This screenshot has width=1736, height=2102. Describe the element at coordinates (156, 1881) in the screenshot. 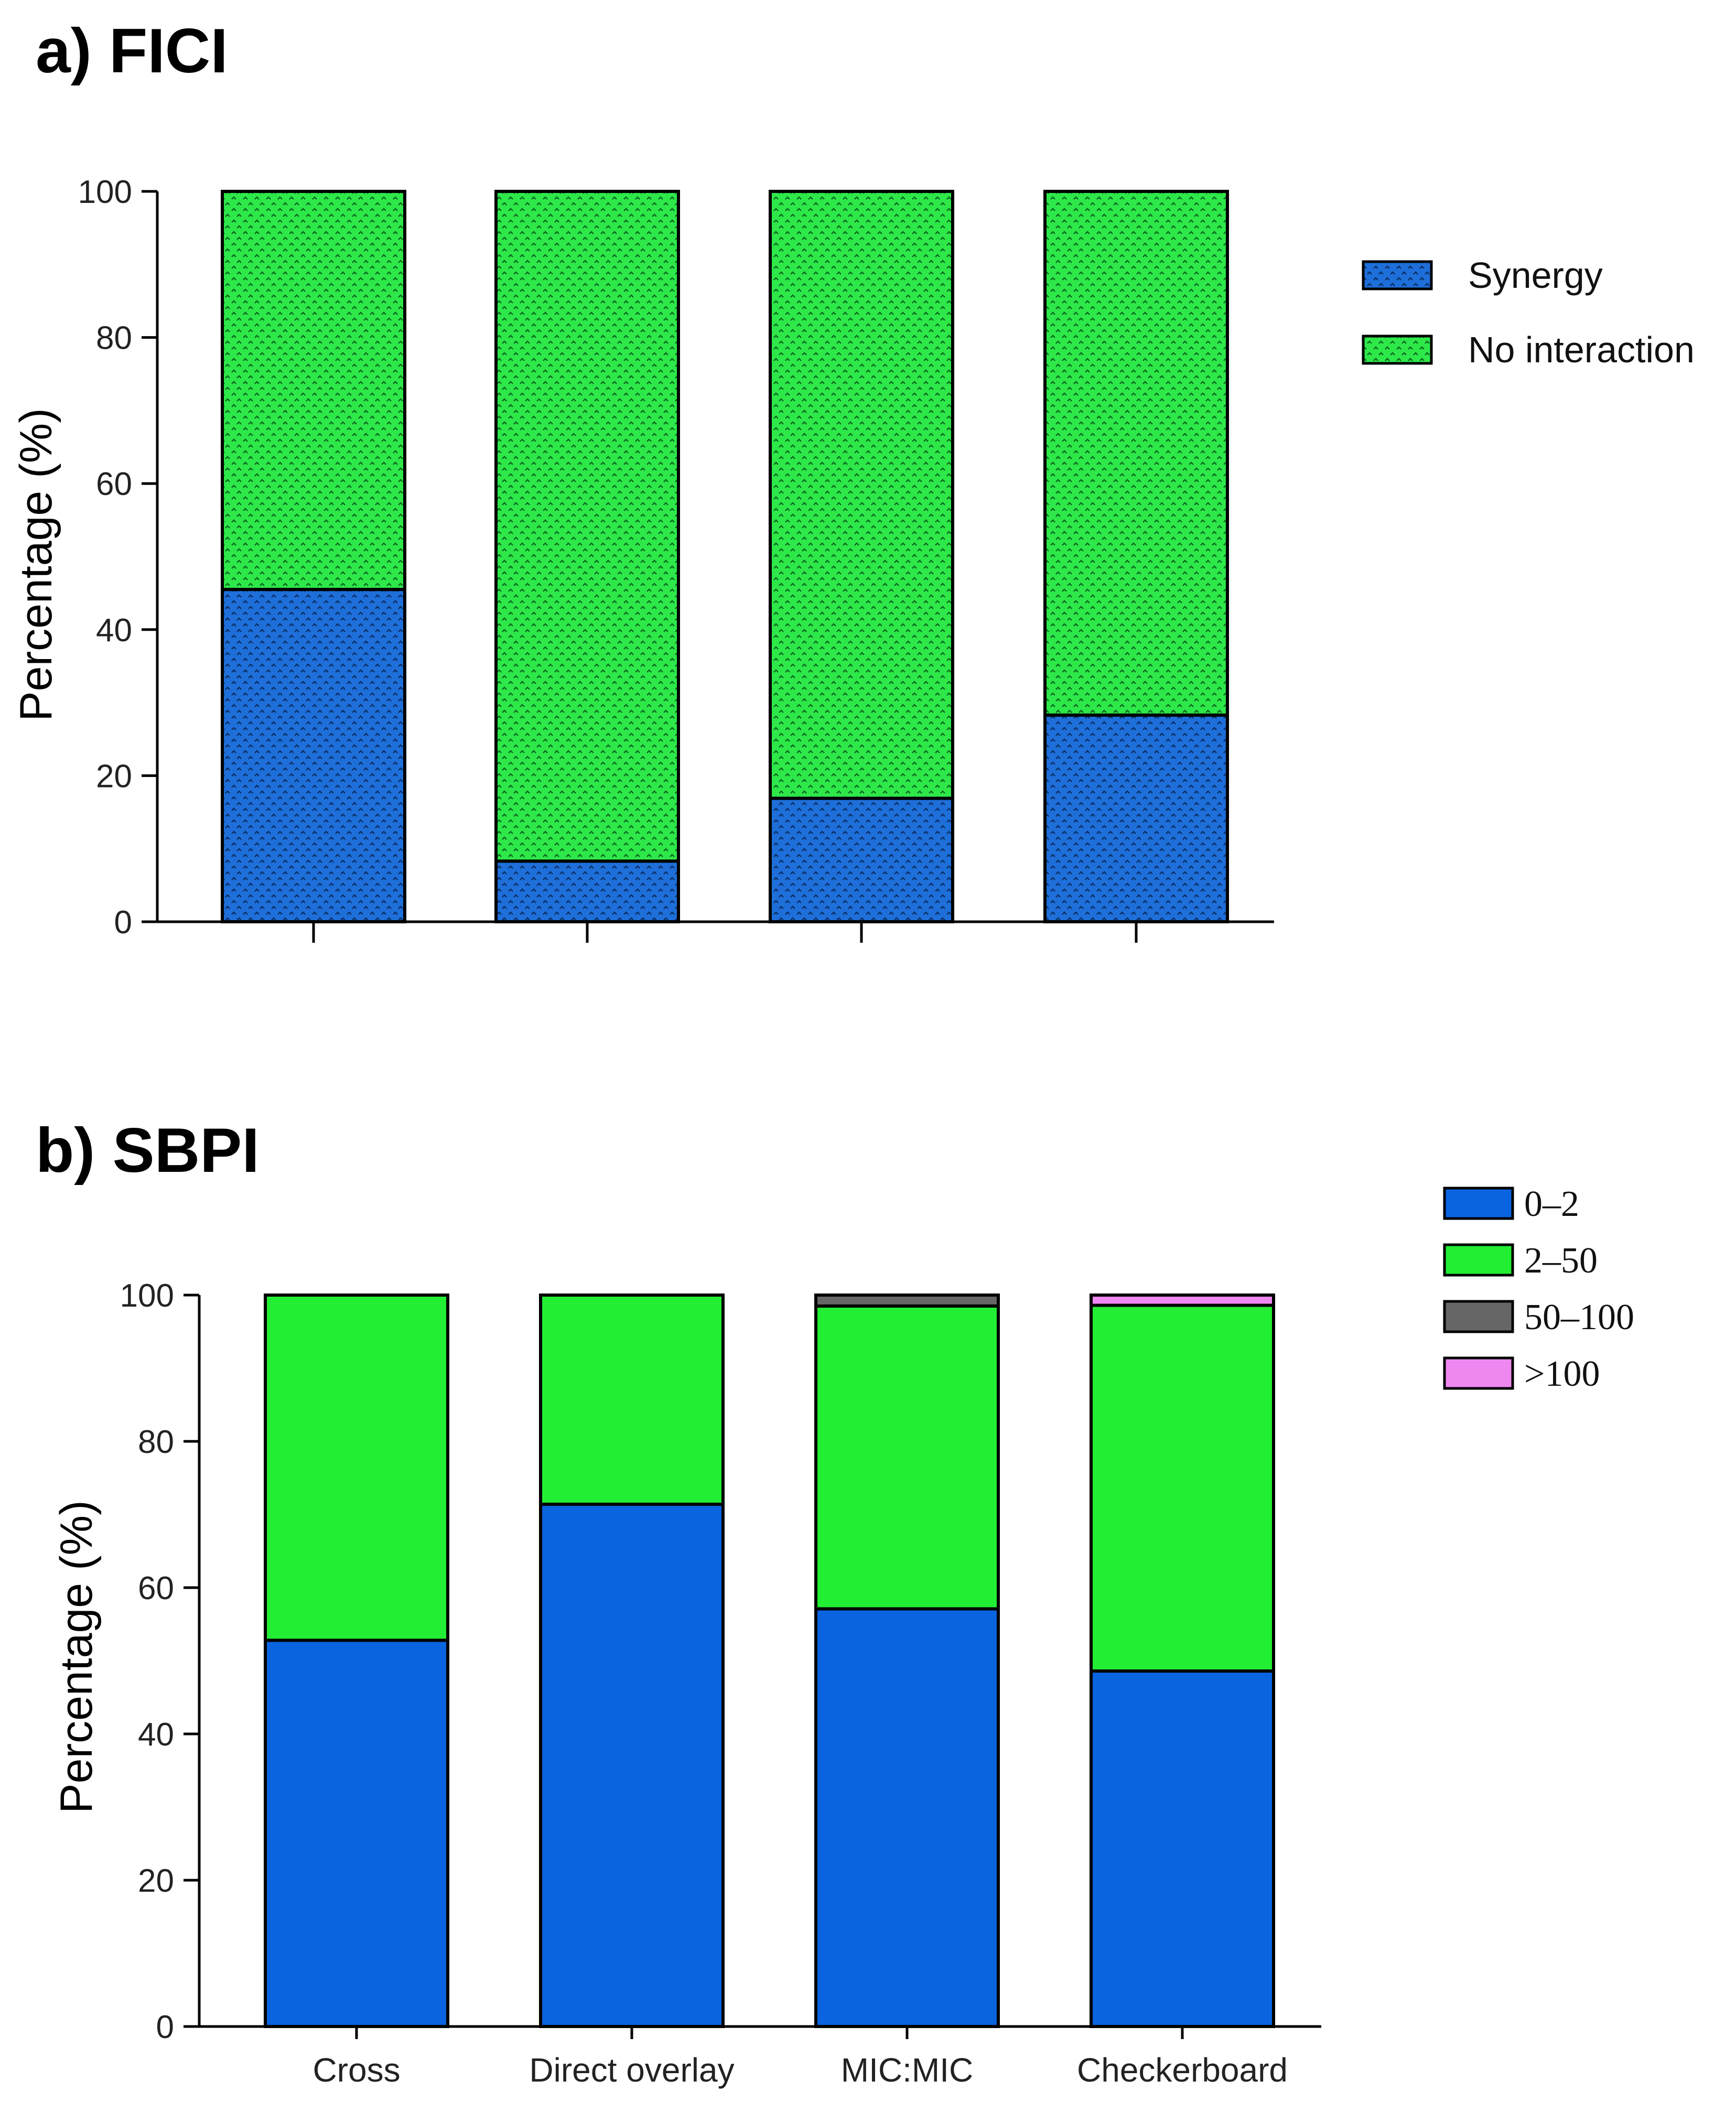

I see `panel-b-y-tick-label: 20` at that location.